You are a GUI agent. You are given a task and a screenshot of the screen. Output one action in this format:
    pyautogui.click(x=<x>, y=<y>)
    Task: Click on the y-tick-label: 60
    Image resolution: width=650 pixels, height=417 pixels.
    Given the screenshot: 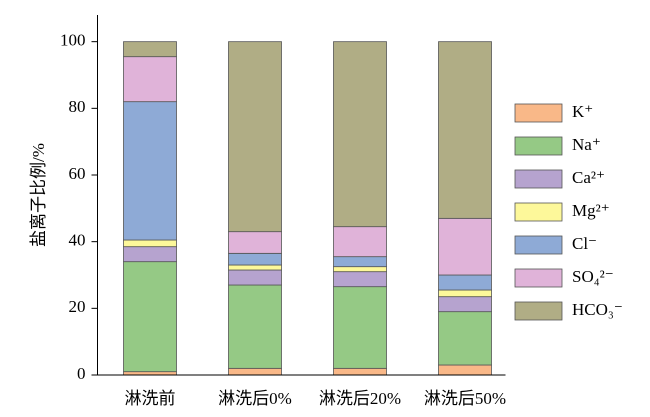 What is the action you would take?
    pyautogui.click(x=77, y=173)
    